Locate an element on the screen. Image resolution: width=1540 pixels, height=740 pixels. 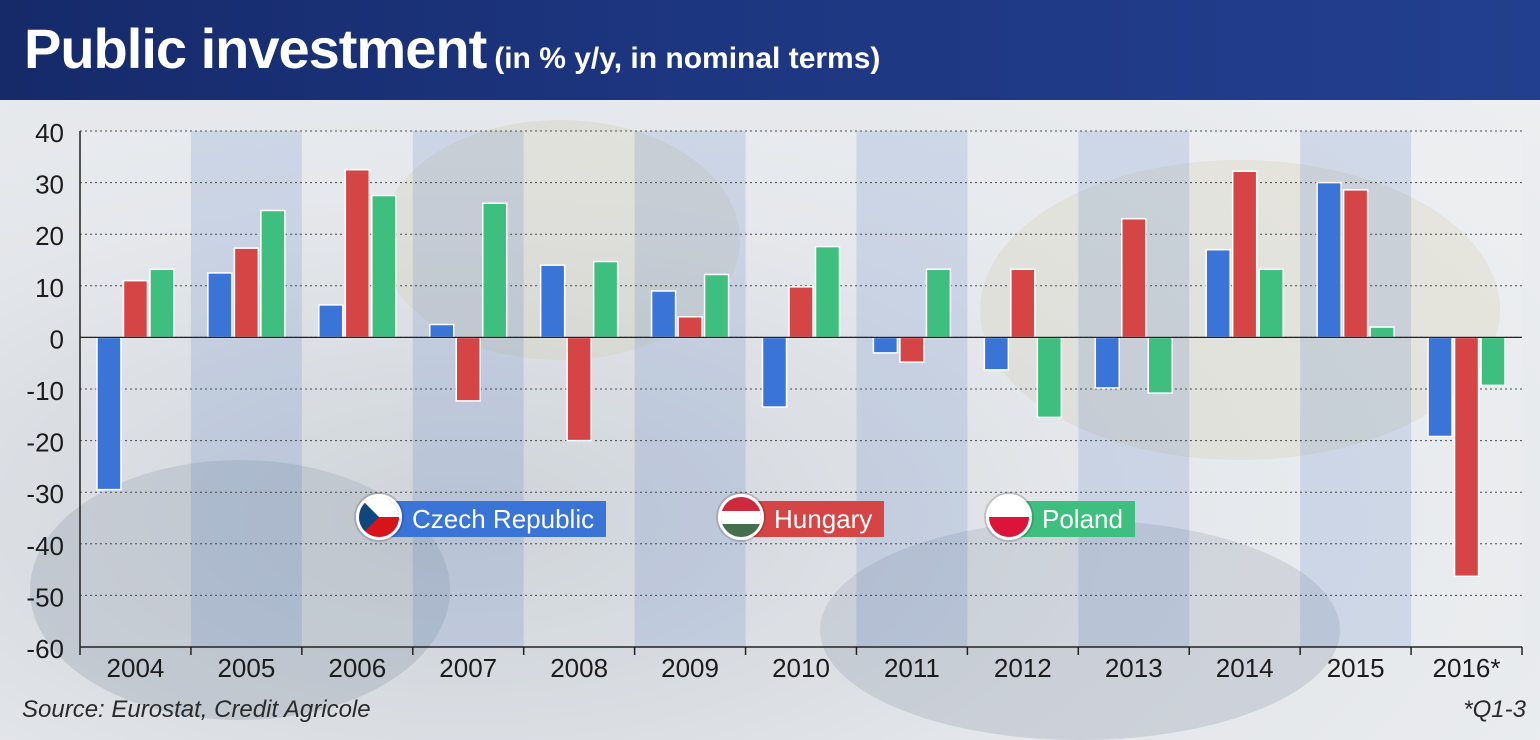
y-tick-label: -50 is located at coordinates (45, 597).